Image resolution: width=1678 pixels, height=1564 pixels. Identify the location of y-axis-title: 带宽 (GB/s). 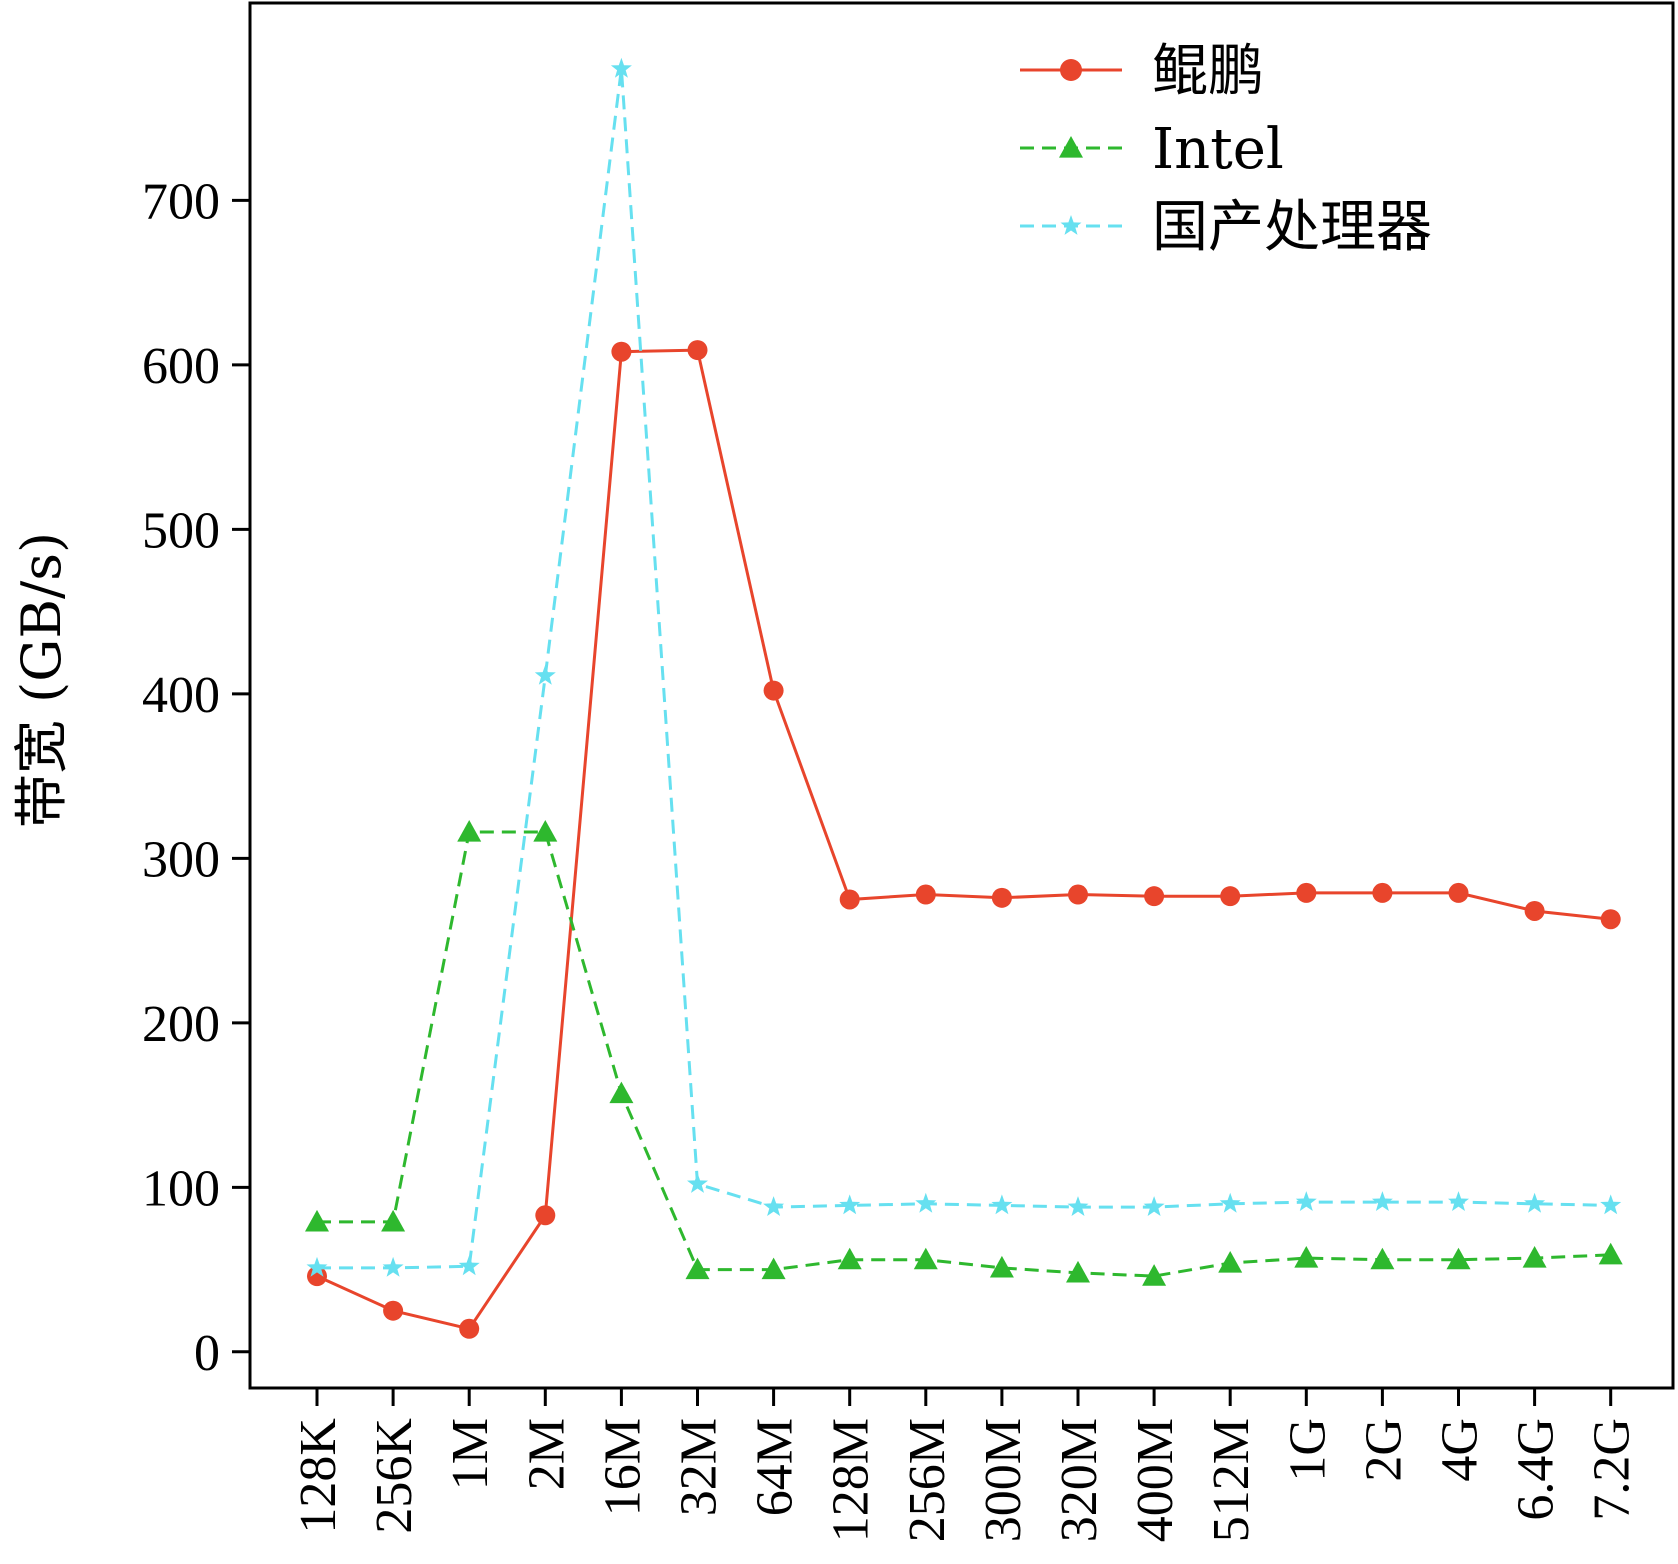
(41, 680).